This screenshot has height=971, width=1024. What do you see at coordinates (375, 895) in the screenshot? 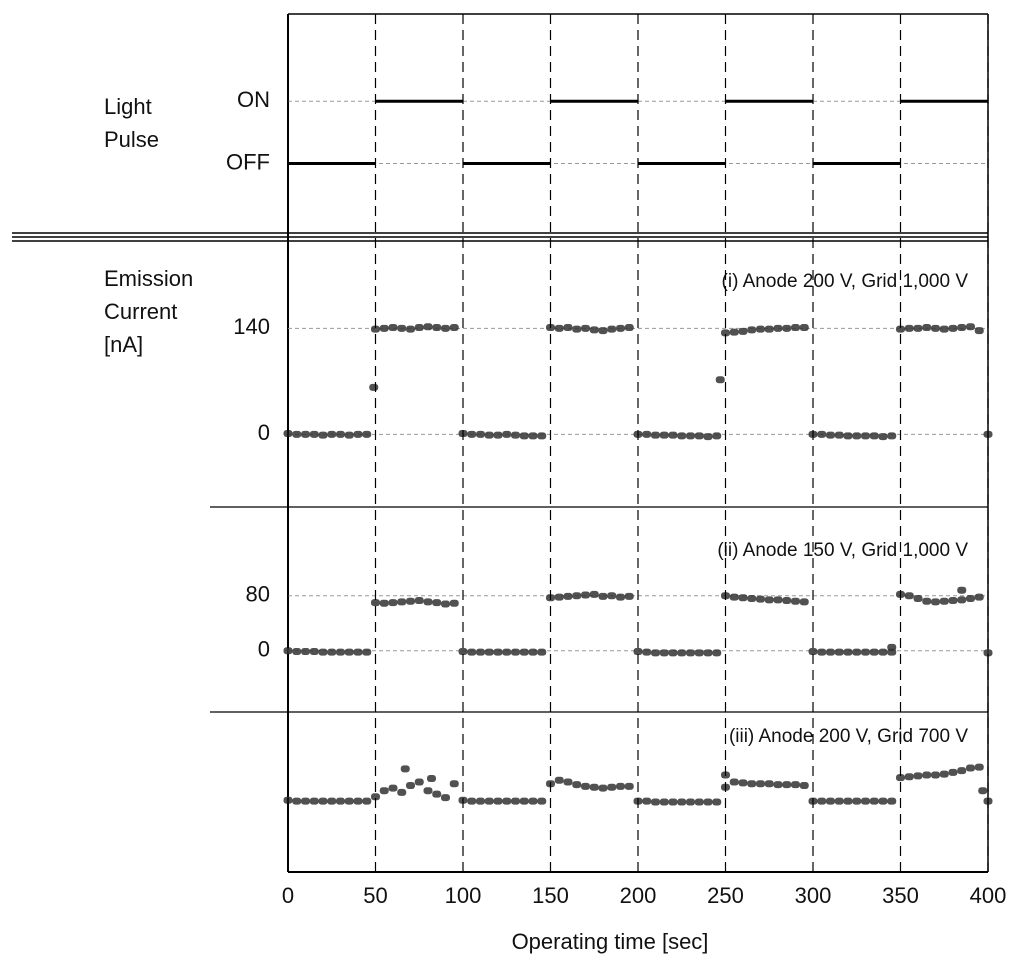
I see `x-tick-label: 50` at bounding box center [375, 895].